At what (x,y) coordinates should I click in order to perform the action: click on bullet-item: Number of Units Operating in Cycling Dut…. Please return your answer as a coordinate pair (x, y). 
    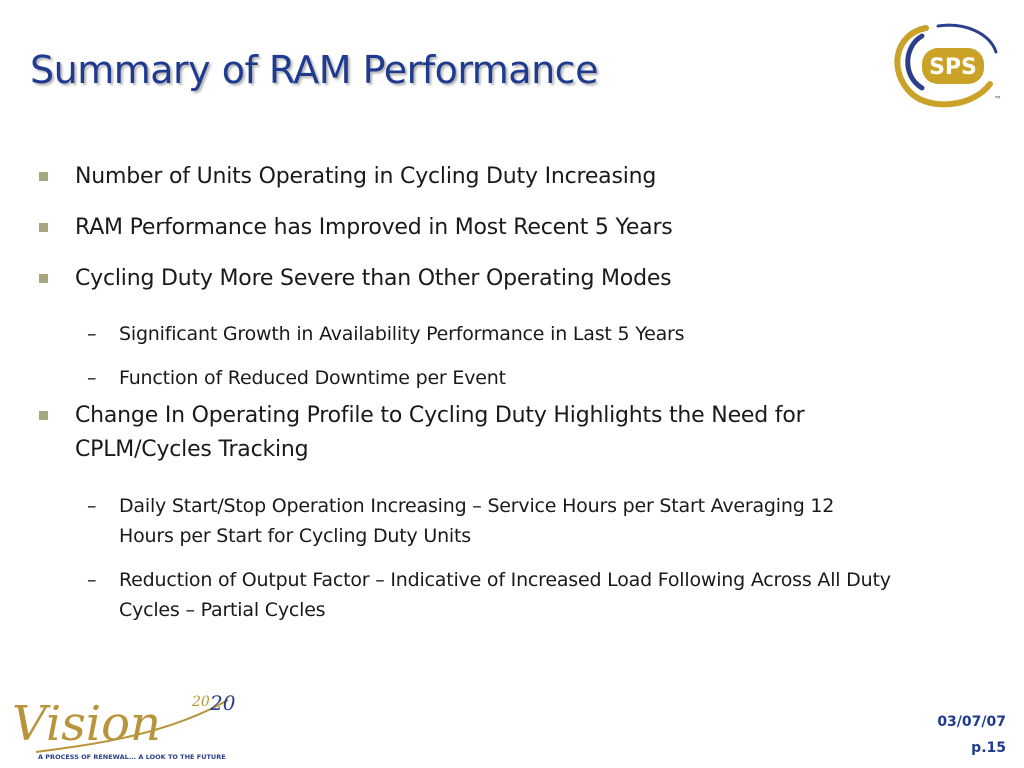
    Looking at the image, I should click on (507, 177).